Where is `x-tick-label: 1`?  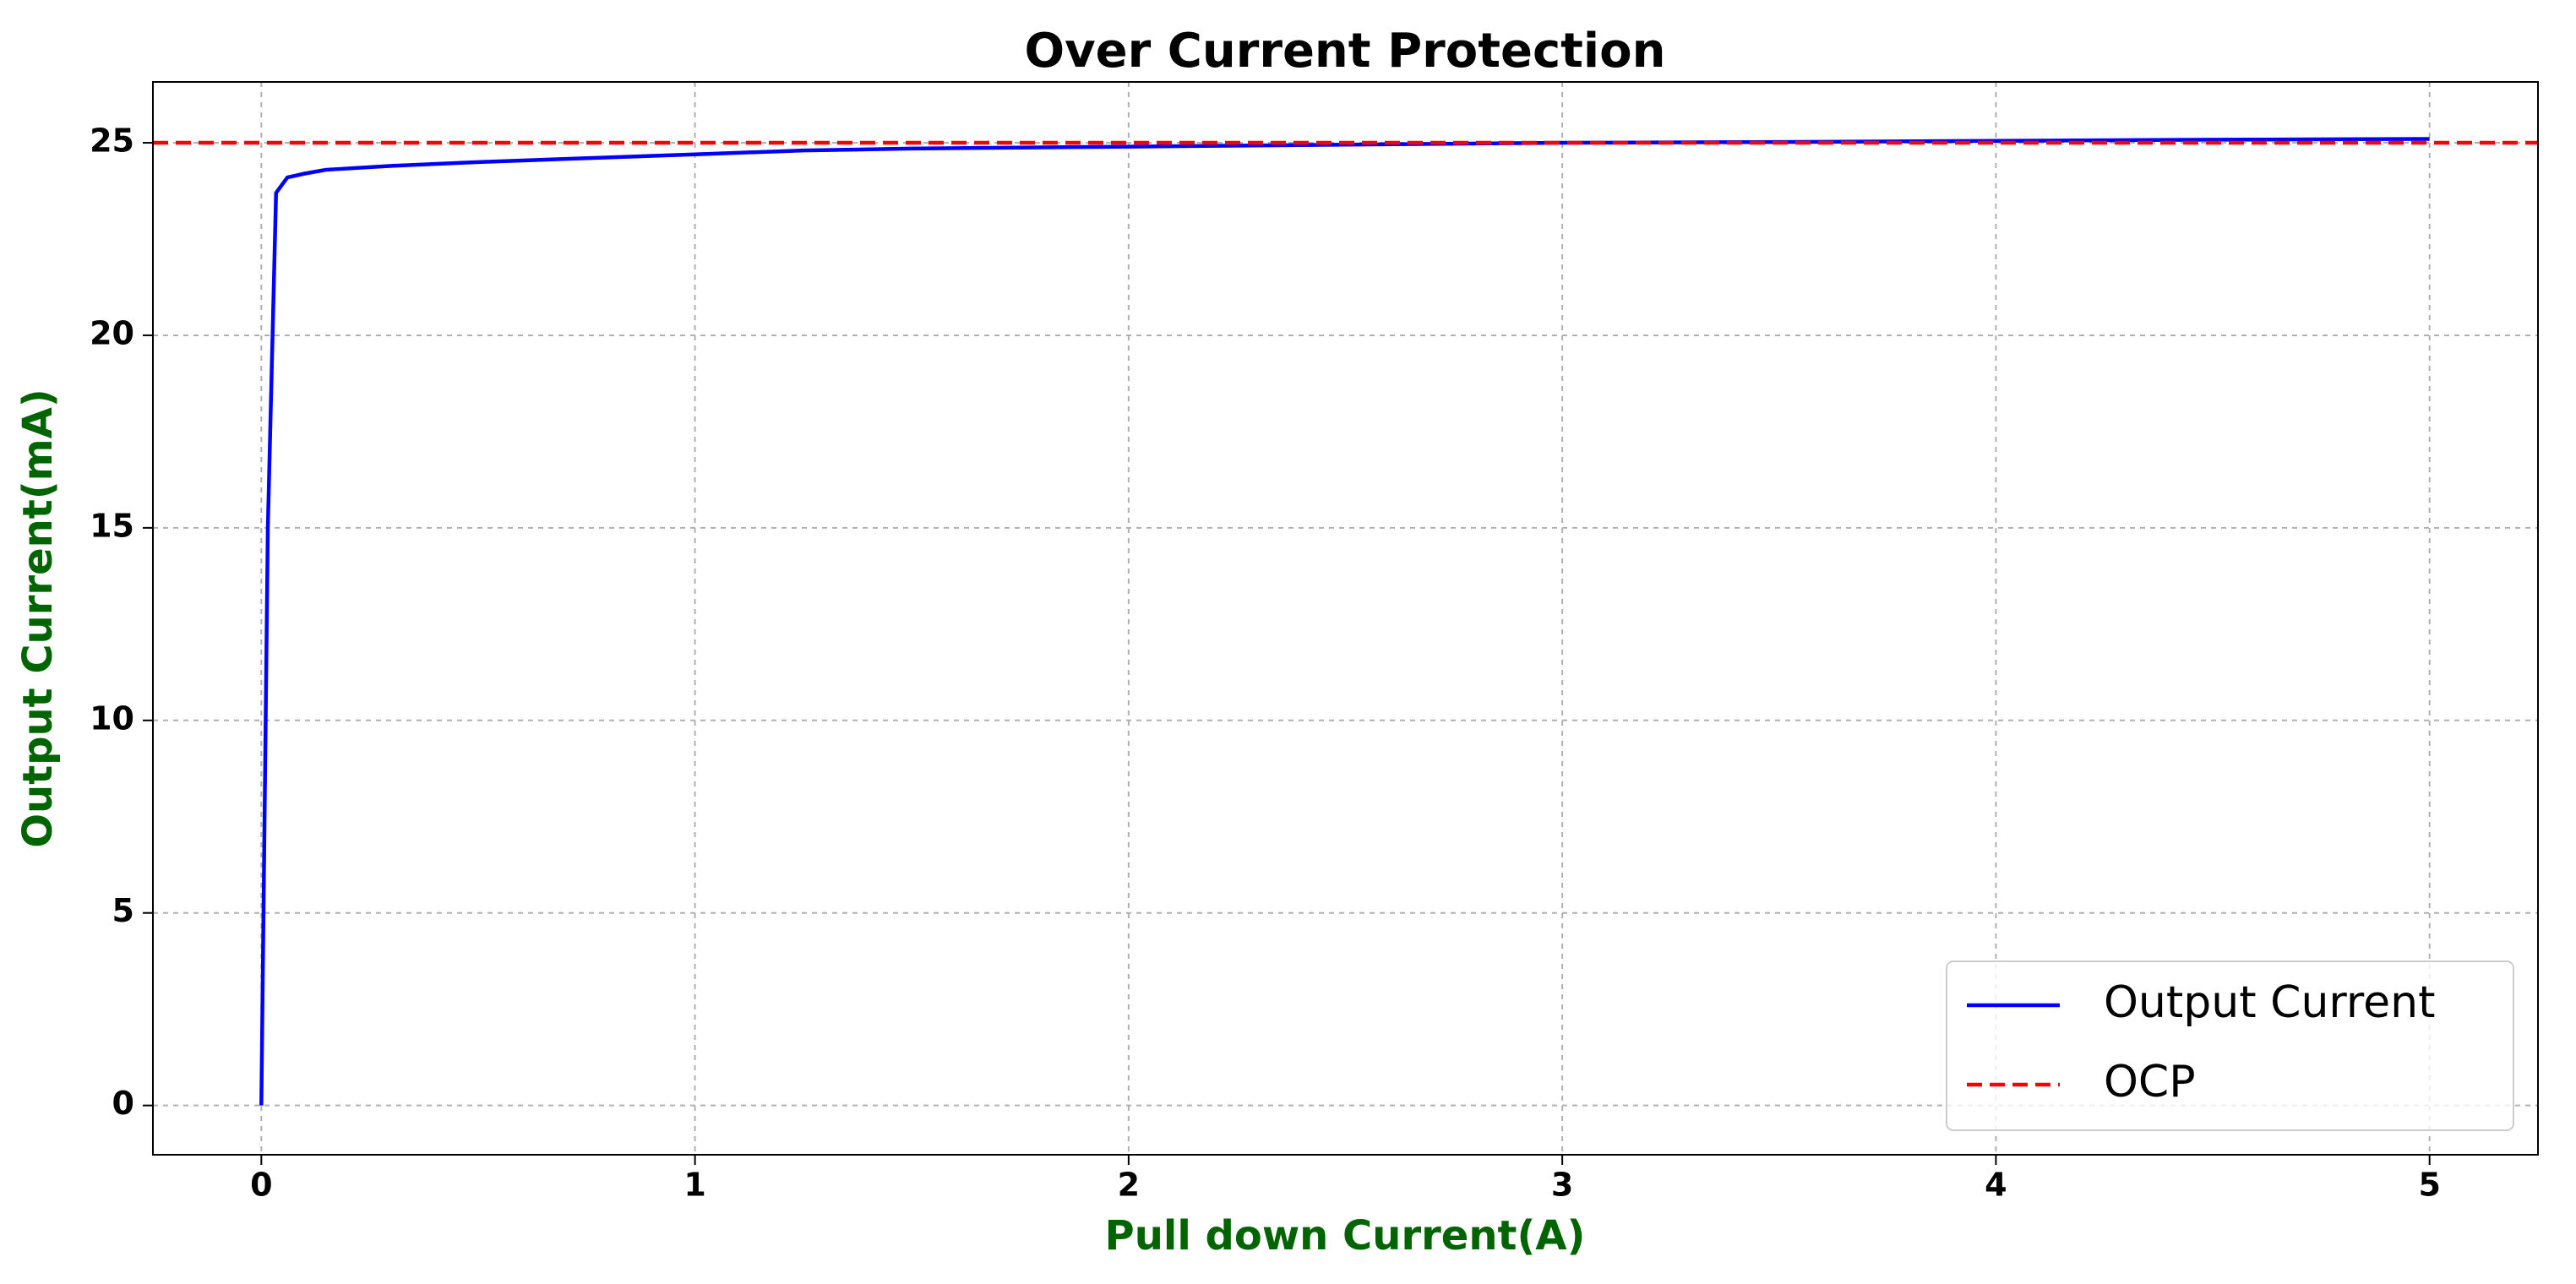 x-tick-label: 1 is located at coordinates (694, 1185).